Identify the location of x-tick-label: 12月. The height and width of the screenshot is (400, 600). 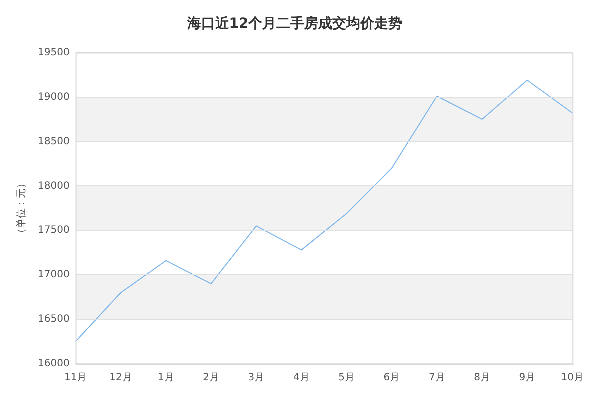
(121, 378).